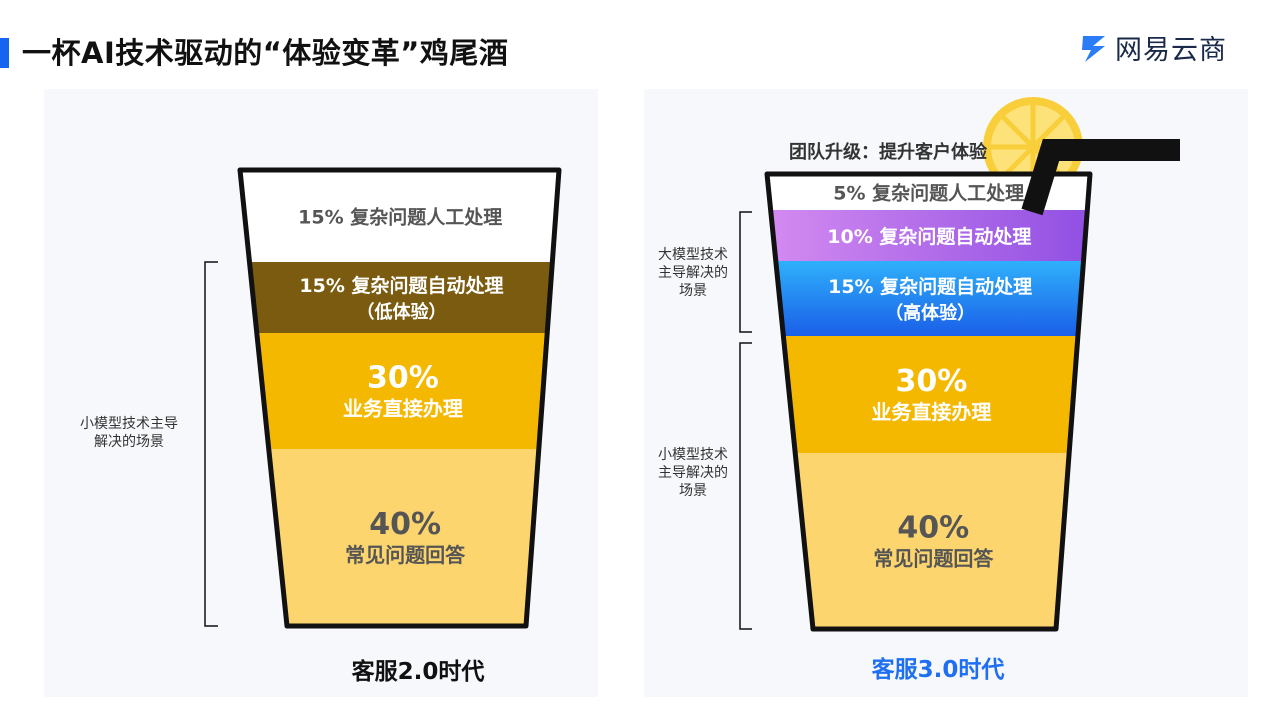 This screenshot has width=1267, height=713. What do you see at coordinates (405, 555) in the screenshot?
I see `left-cup-layer-4-text: 常见问题回答` at bounding box center [405, 555].